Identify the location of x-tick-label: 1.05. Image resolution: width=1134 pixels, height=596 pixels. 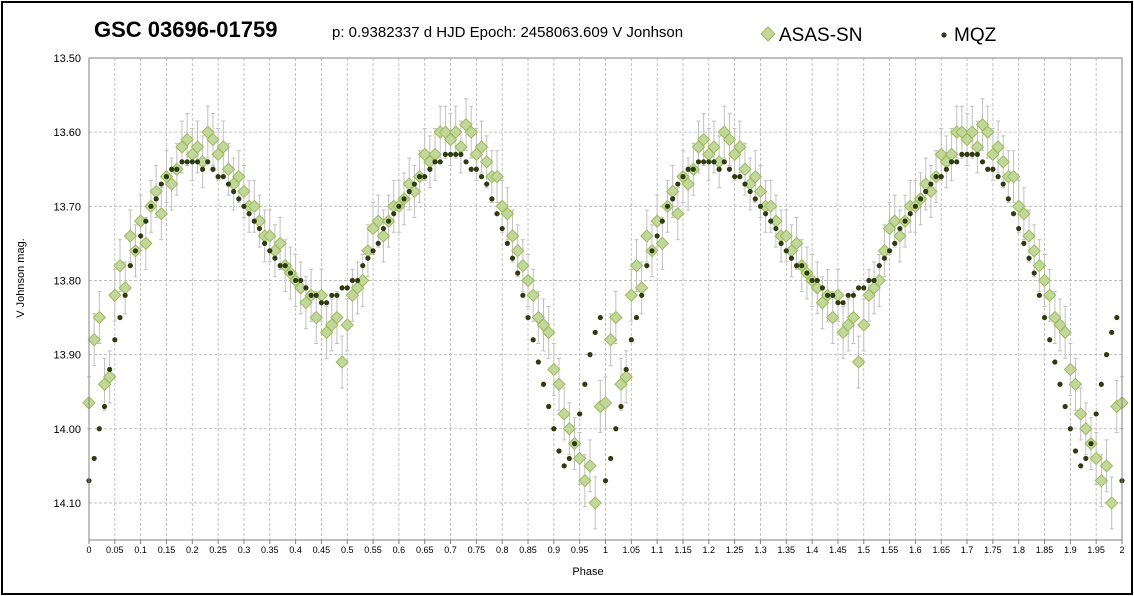
(632, 550).